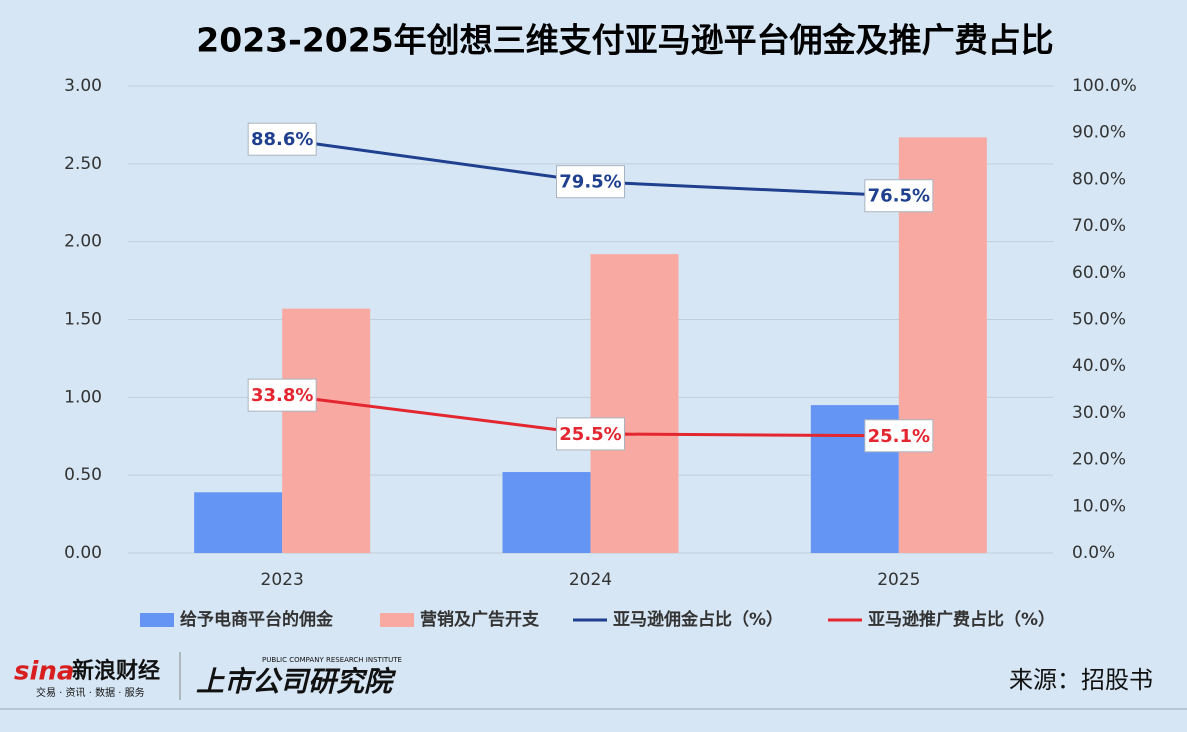 This screenshot has height=732, width=1187. What do you see at coordinates (83, 553) in the screenshot?
I see `y-tick-label: 0.00` at bounding box center [83, 553].